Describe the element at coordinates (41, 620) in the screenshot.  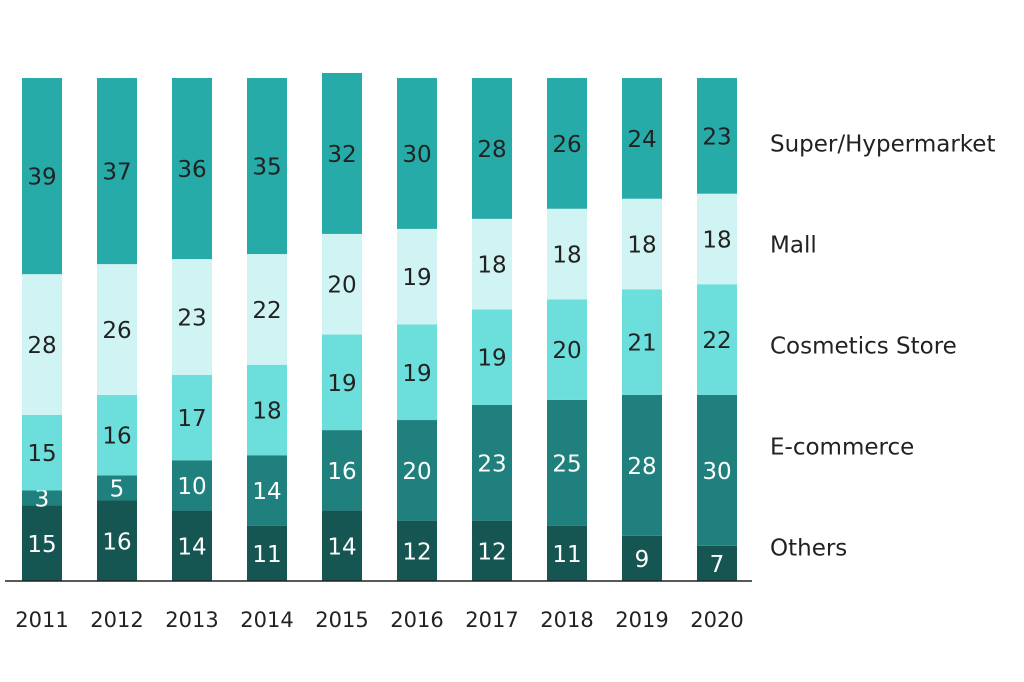
I see `x-tick-label: 2011` at that location.